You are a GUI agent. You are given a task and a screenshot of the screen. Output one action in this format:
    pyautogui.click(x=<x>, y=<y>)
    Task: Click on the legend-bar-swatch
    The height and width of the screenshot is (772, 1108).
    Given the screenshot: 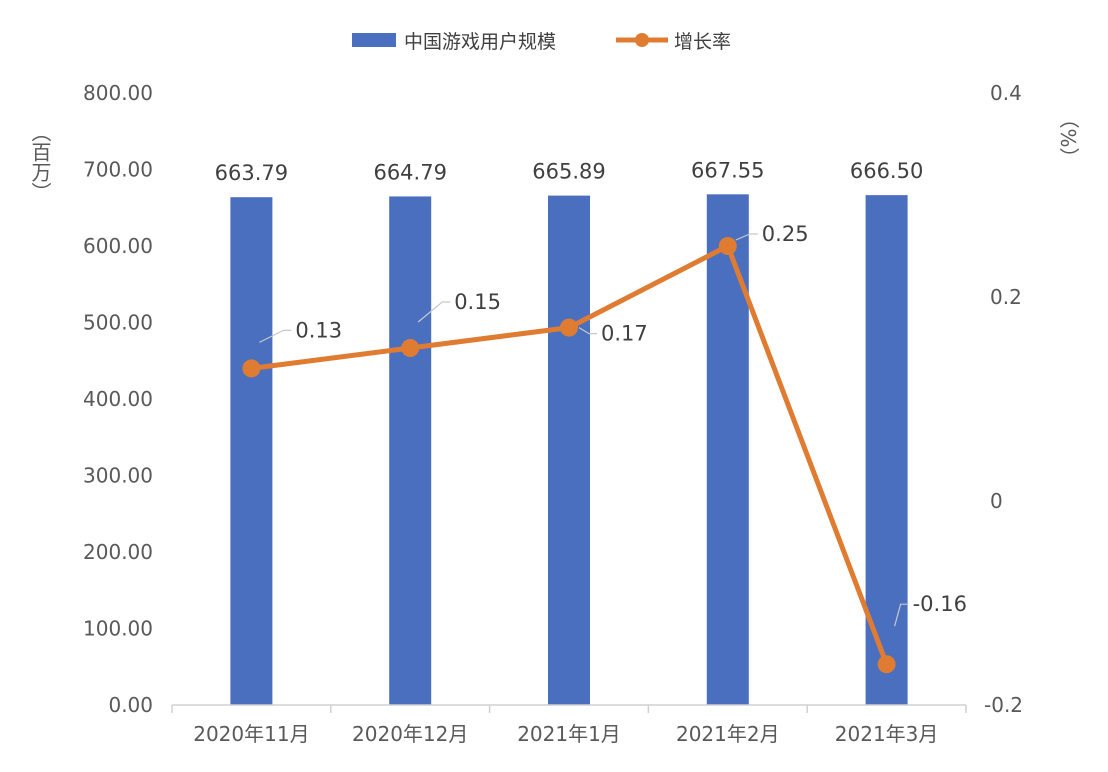 What is the action you would take?
    pyautogui.click(x=374, y=40)
    